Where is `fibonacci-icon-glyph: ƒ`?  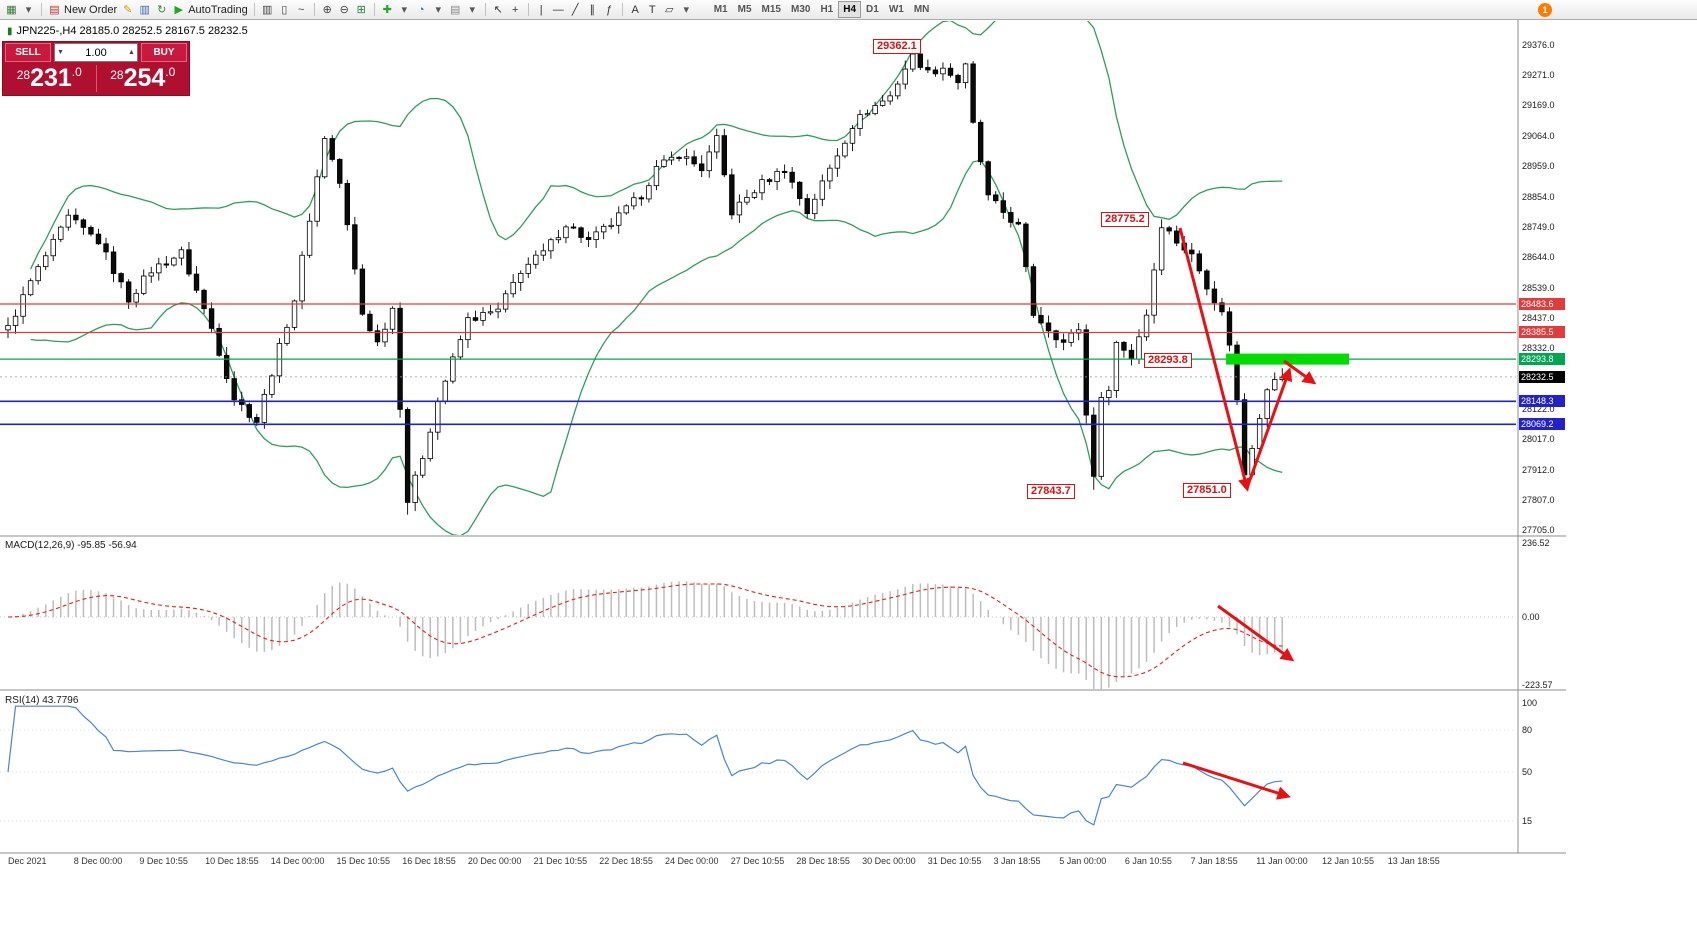
fibonacci-icon-glyph: ƒ is located at coordinates (609, 9).